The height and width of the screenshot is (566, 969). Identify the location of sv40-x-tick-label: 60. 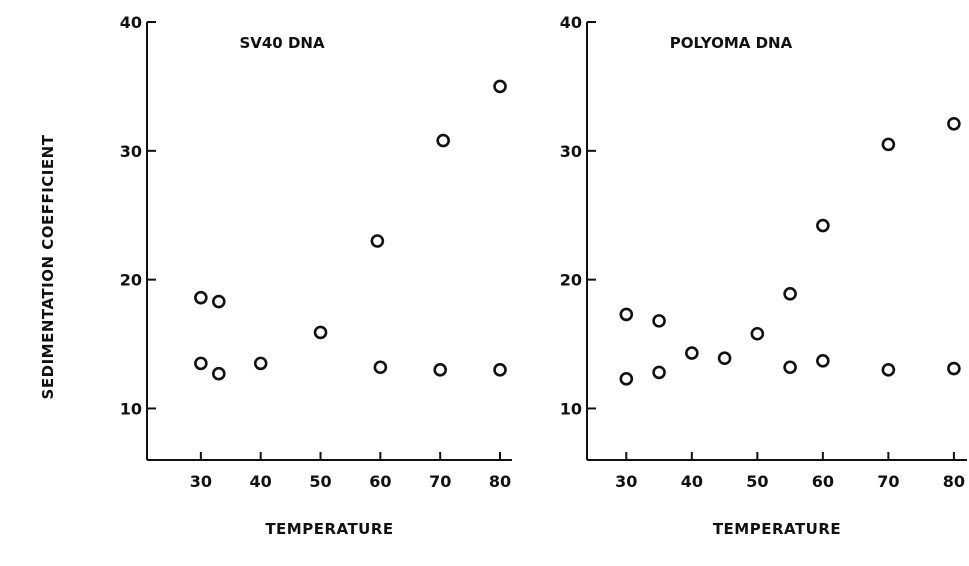
(380, 481).